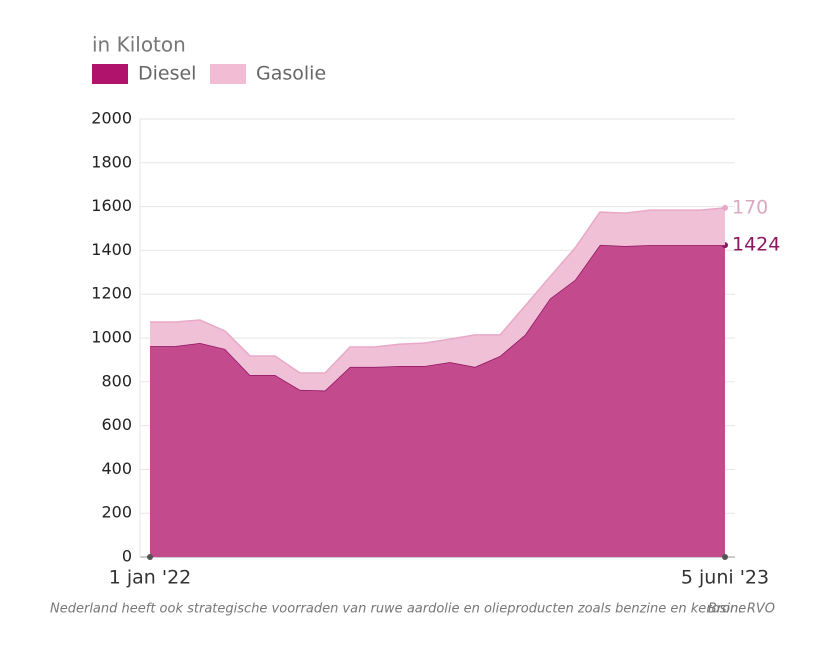  Describe the element at coordinates (139, 45) in the screenshot. I see `chart-subtitle: in Kiloton` at that location.